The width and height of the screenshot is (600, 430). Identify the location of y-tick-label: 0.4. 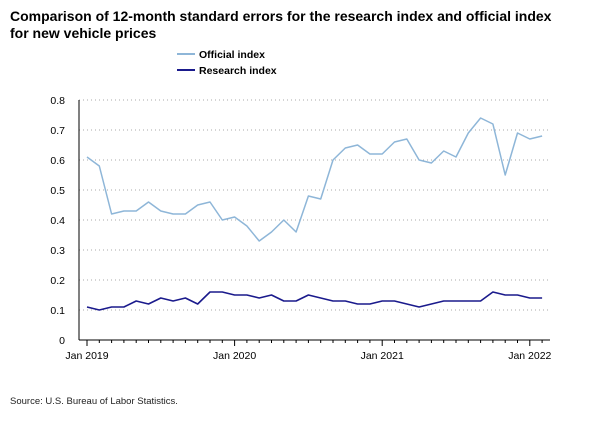
(57, 221).